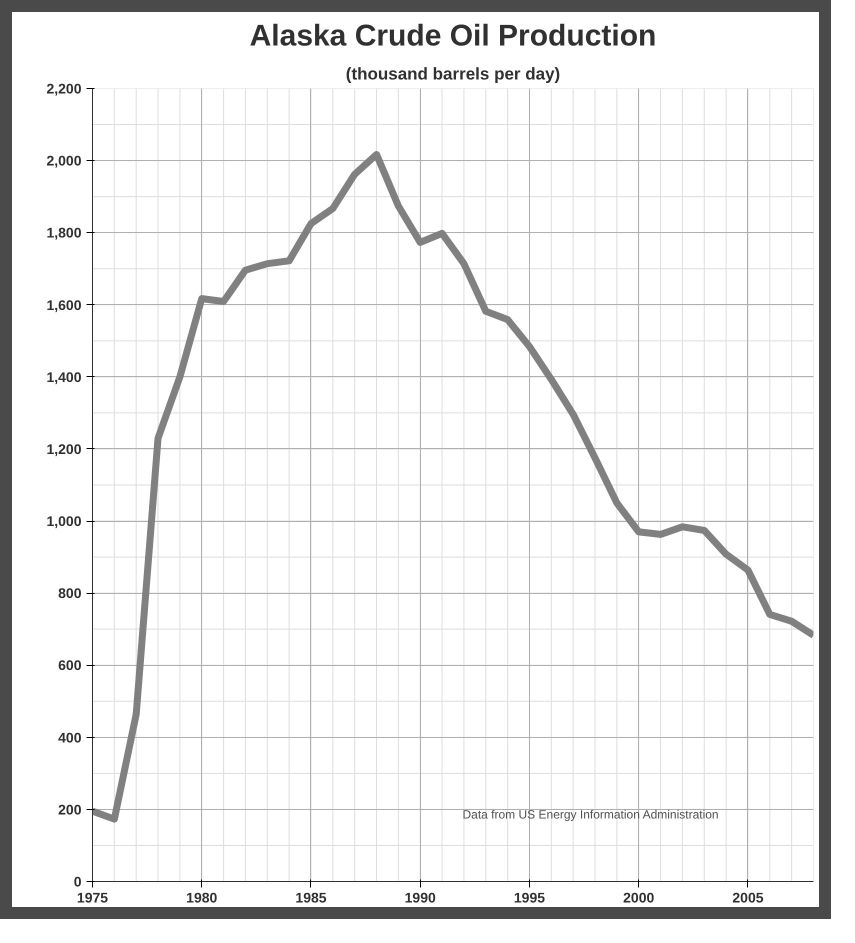  What do you see at coordinates (530, 898) in the screenshot?
I see `x-tick-label: 1995` at bounding box center [530, 898].